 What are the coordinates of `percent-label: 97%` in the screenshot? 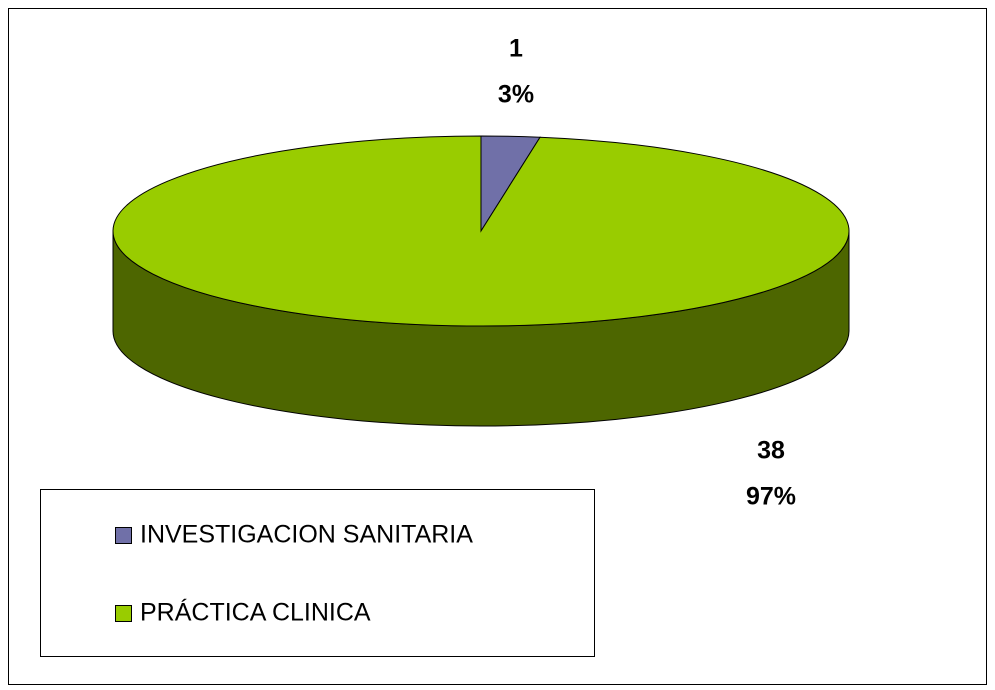 It's located at (771, 497).